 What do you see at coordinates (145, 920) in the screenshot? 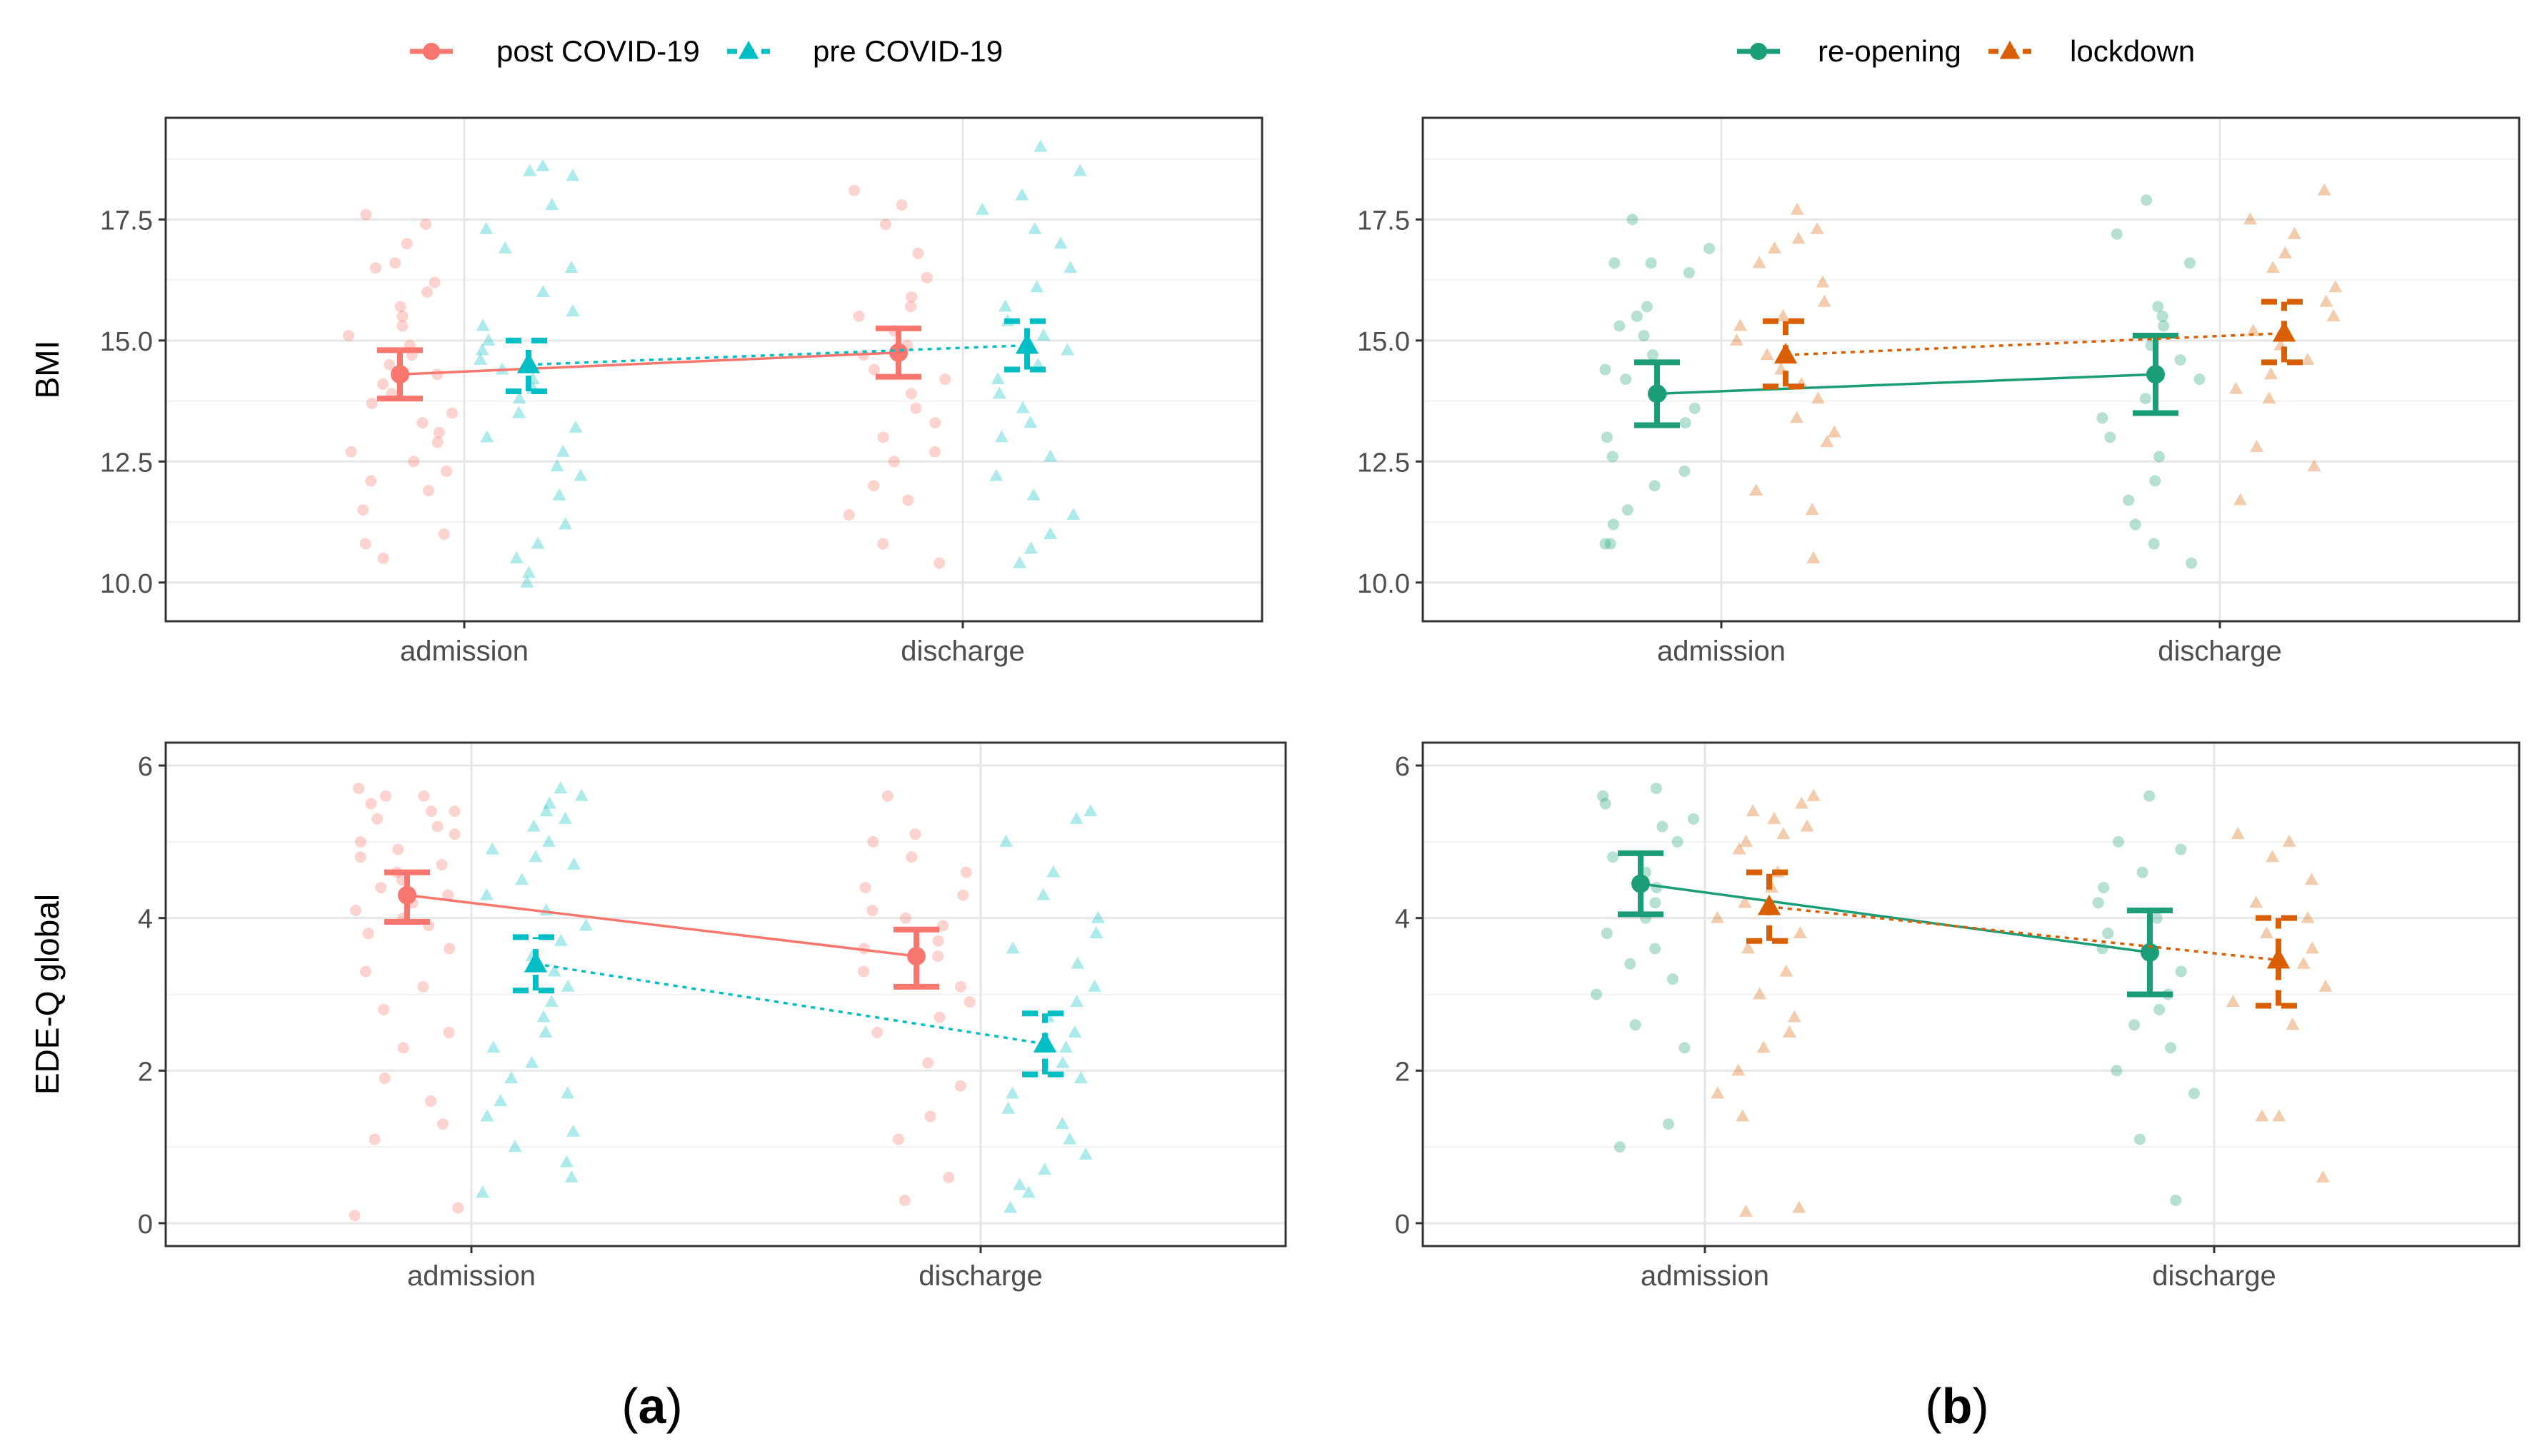
I see `y-tick-label: 4` at bounding box center [145, 920].